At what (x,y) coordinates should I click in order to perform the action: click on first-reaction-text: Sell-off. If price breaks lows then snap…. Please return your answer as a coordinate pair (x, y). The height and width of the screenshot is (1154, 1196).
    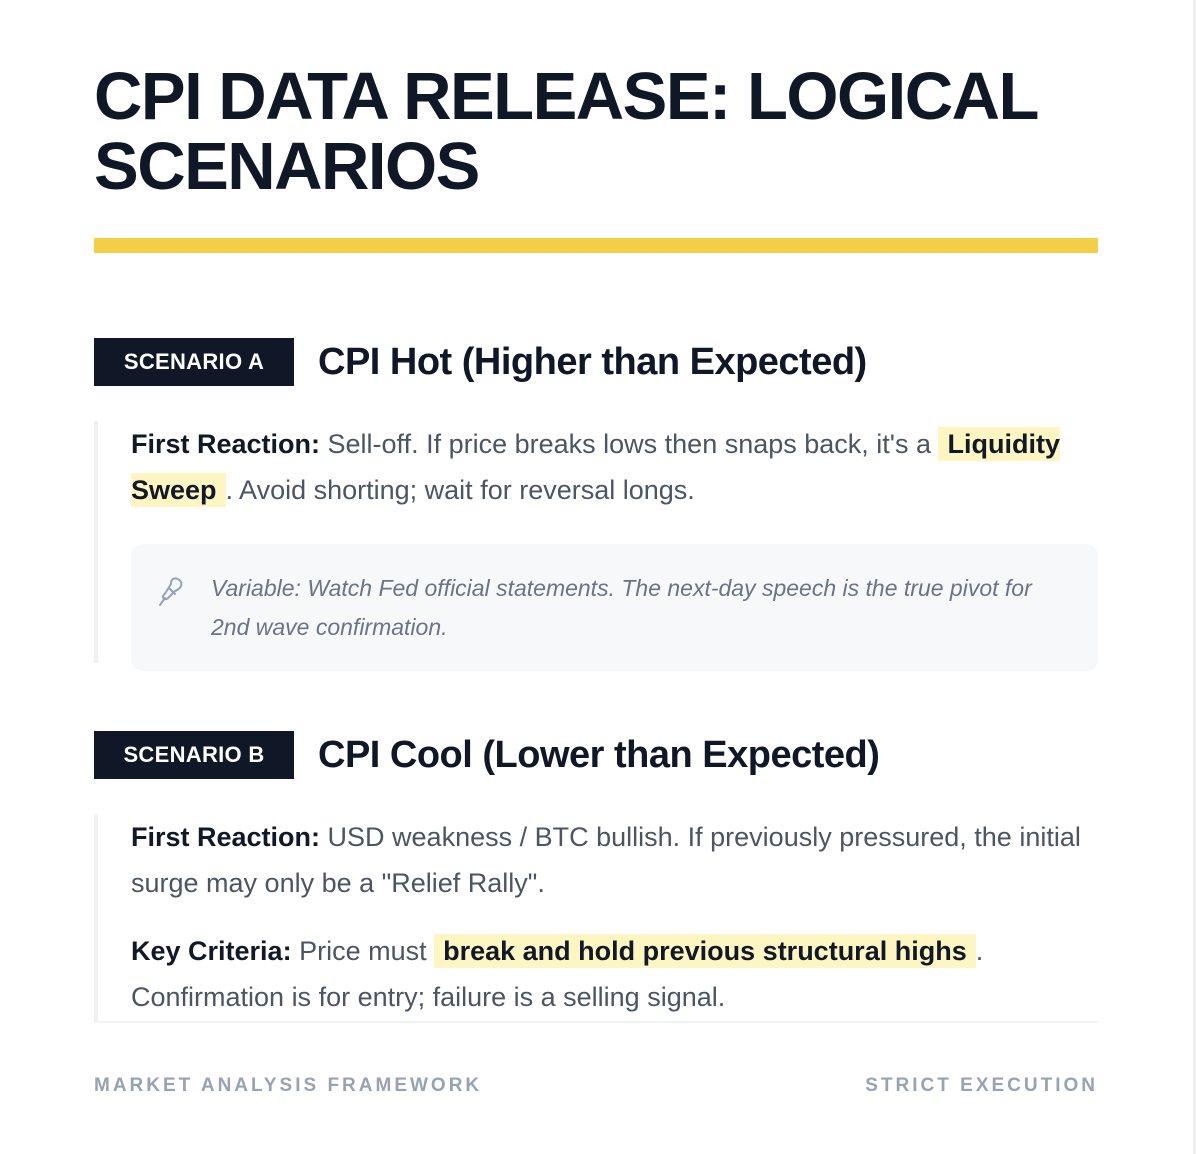
    Looking at the image, I should click on (629, 444).